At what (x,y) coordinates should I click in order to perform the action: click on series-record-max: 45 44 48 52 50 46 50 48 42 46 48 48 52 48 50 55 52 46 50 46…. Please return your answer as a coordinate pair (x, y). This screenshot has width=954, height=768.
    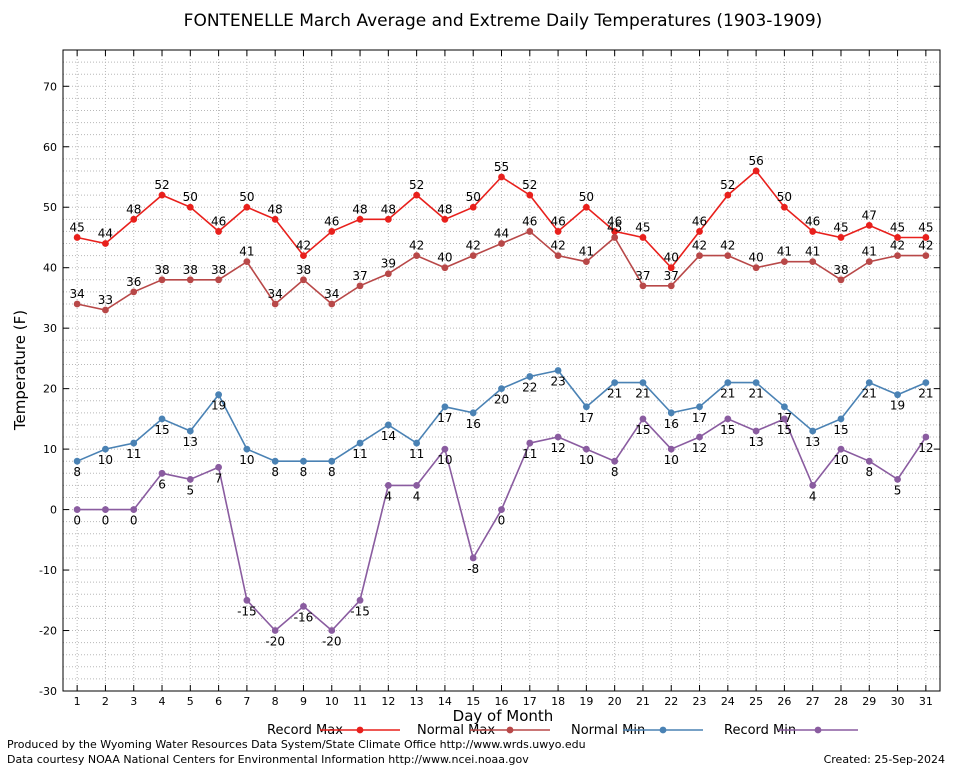
    Looking at the image, I should click on (501, 213).